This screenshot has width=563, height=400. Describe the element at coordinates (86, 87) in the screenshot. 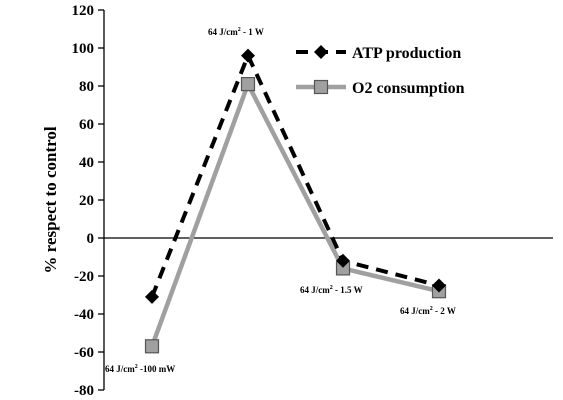

I see `y-tick-label: 80` at that location.